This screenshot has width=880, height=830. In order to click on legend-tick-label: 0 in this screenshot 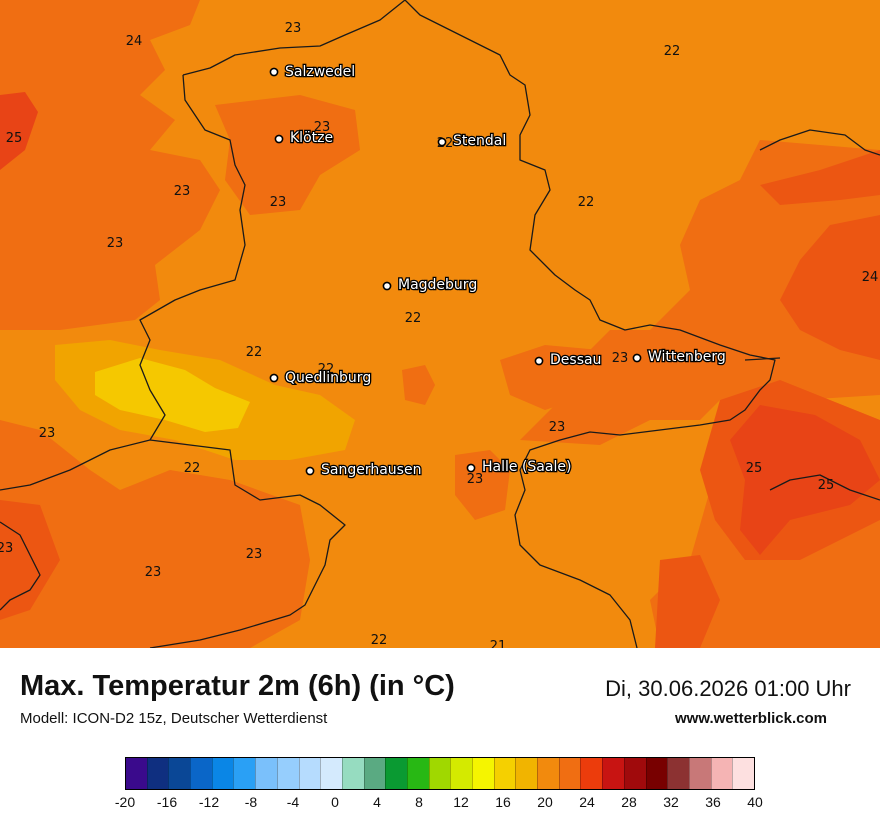, I will do `click(335, 802)`.